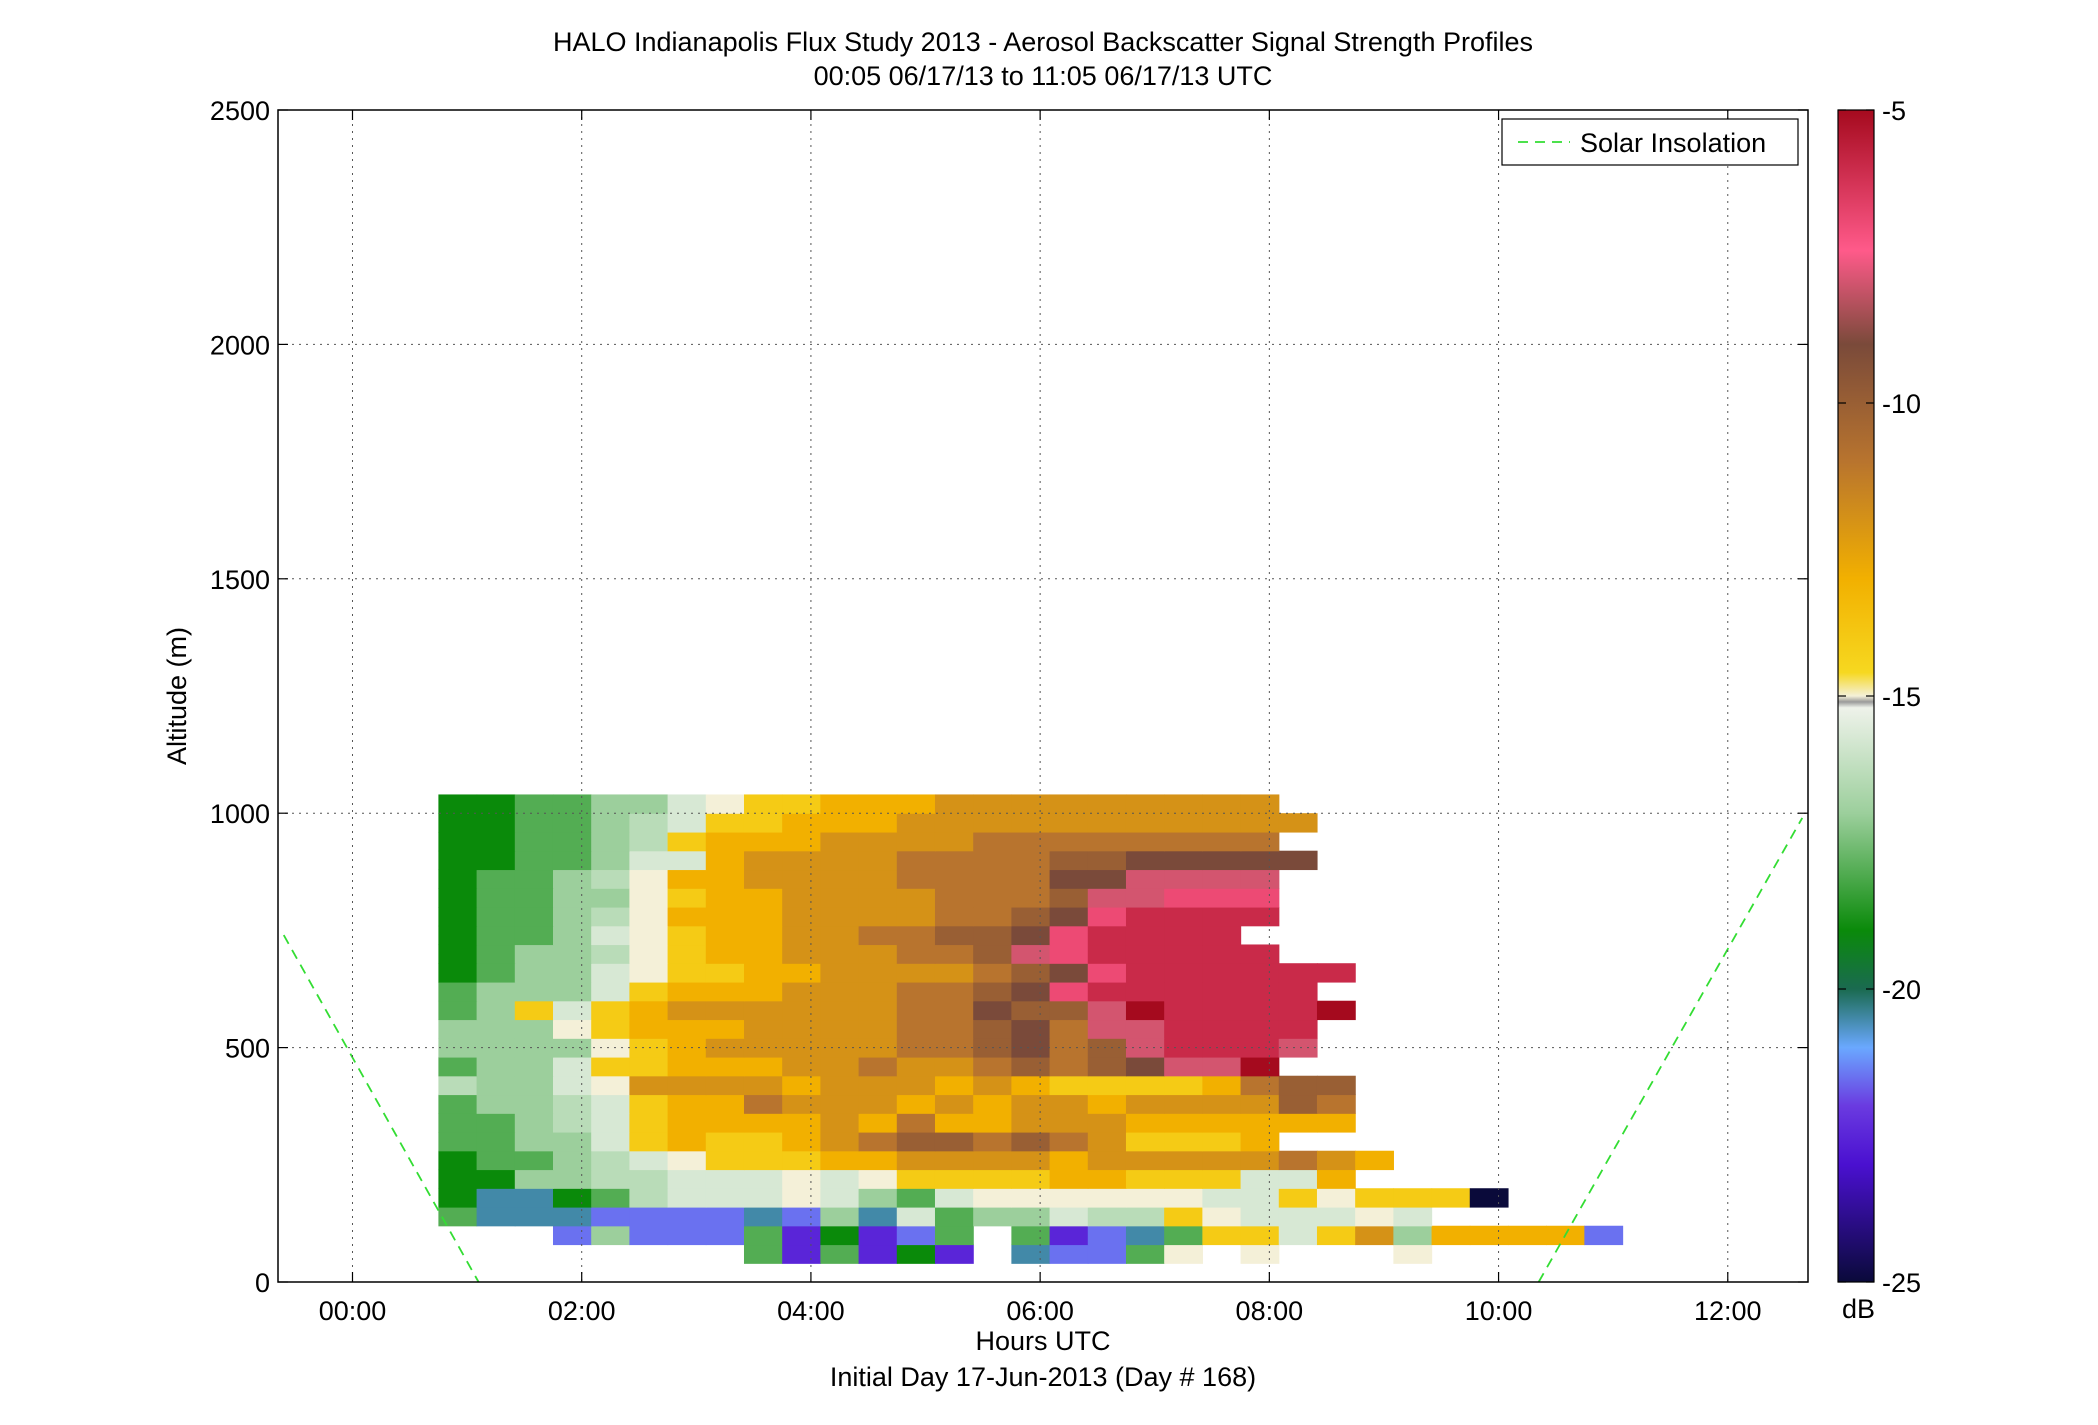 The width and height of the screenshot is (2098, 1425). I want to click on colorbar-label: dB, so click(1858, 1309).